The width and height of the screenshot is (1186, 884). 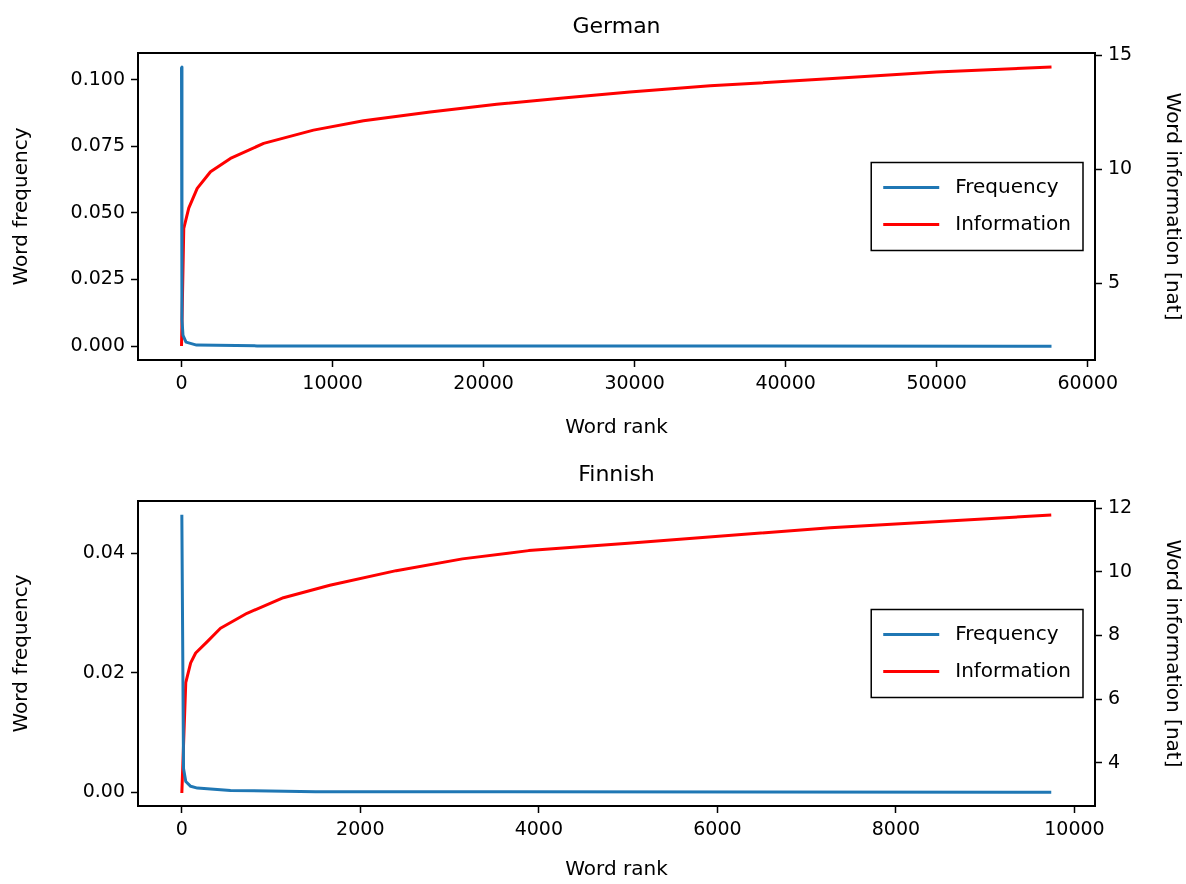 What do you see at coordinates (97, 277) in the screenshot?
I see `y-tick-label: 0.025` at bounding box center [97, 277].